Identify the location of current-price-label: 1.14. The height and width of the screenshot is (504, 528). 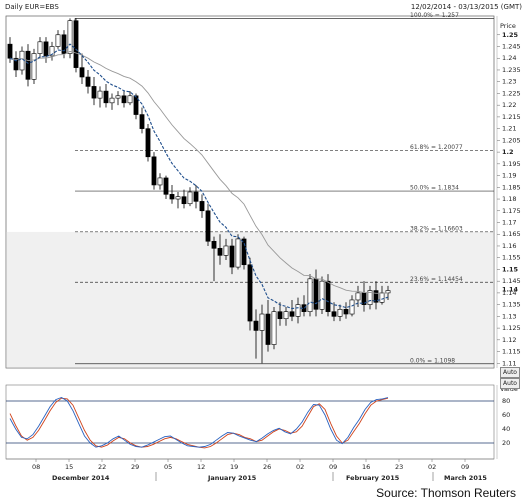
(510, 289).